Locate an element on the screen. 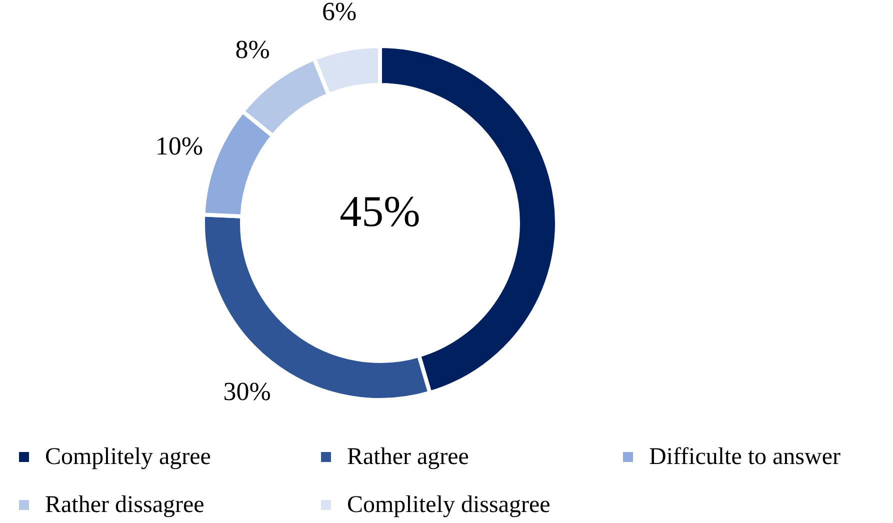 Image resolution: width=893 pixels, height=523 pixels. legend-label: Rather dissagree is located at coordinates (124, 505).